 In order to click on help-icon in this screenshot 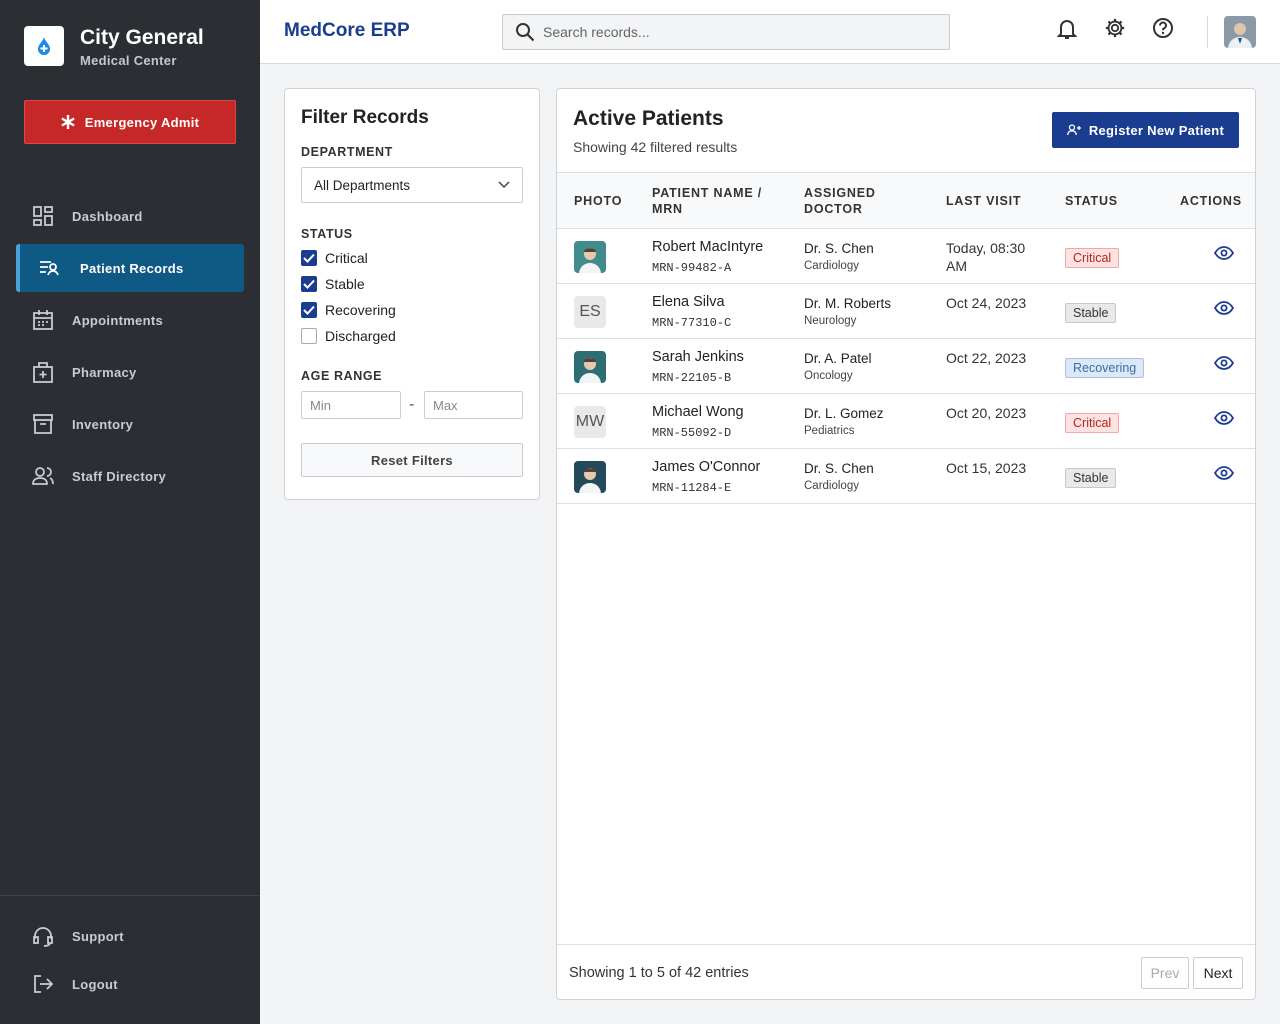, I will do `click(1163, 28)`.